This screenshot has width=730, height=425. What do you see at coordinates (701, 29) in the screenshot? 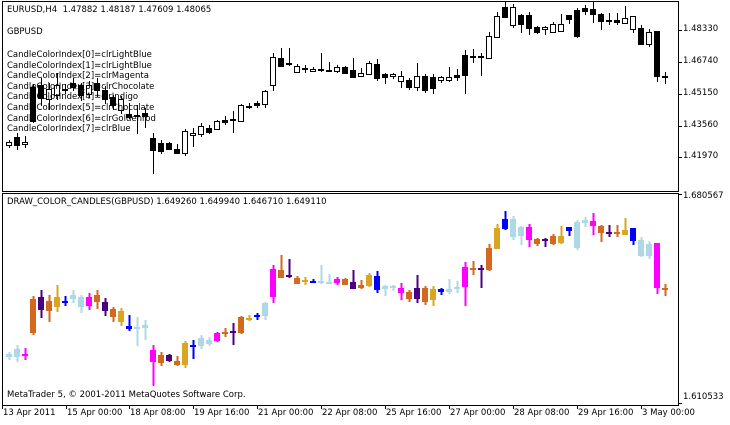
I see `price-label: 1.48330` at bounding box center [701, 29].